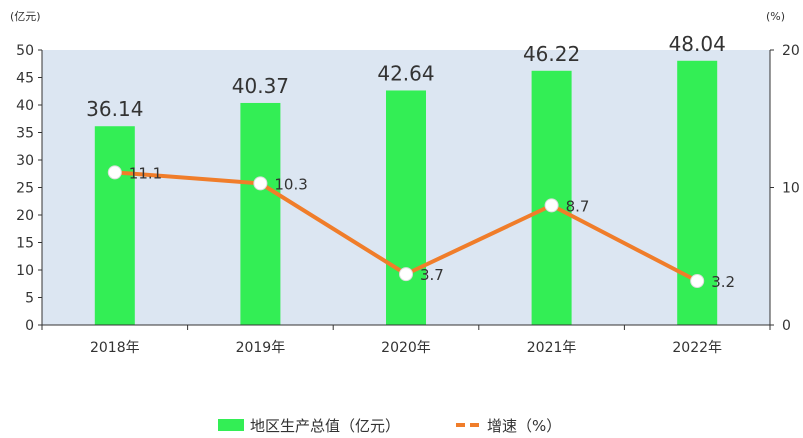  Describe the element at coordinates (578, 206) in the screenshot. I see `growth-value-label: 8.7` at that location.